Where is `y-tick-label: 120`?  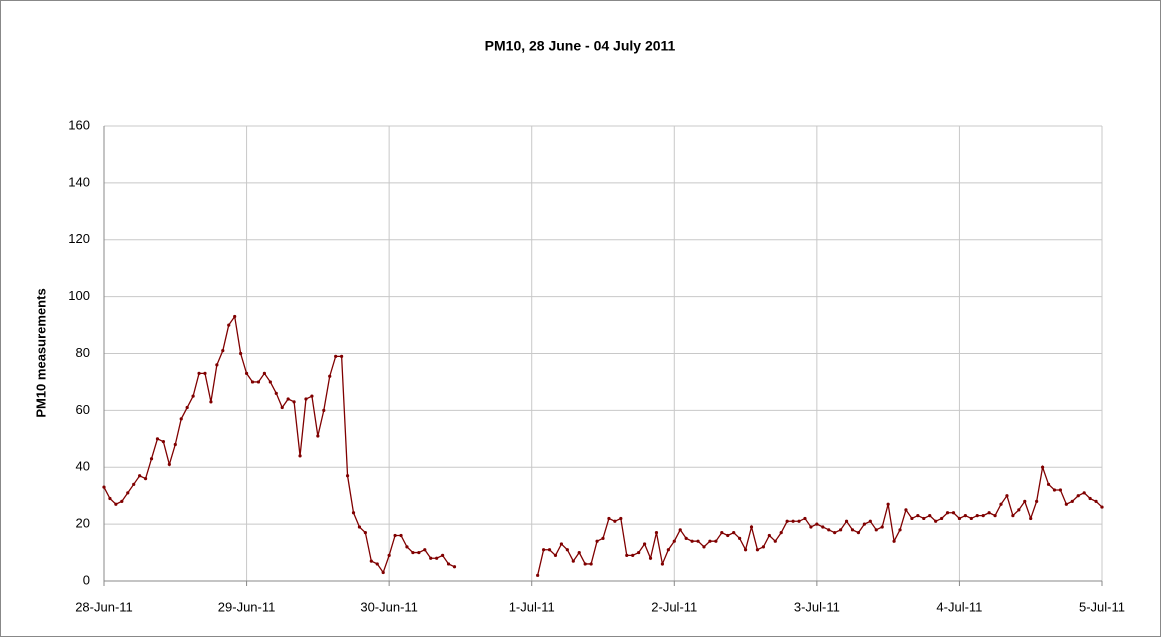 y-tick-label: 120 is located at coordinates (79, 238).